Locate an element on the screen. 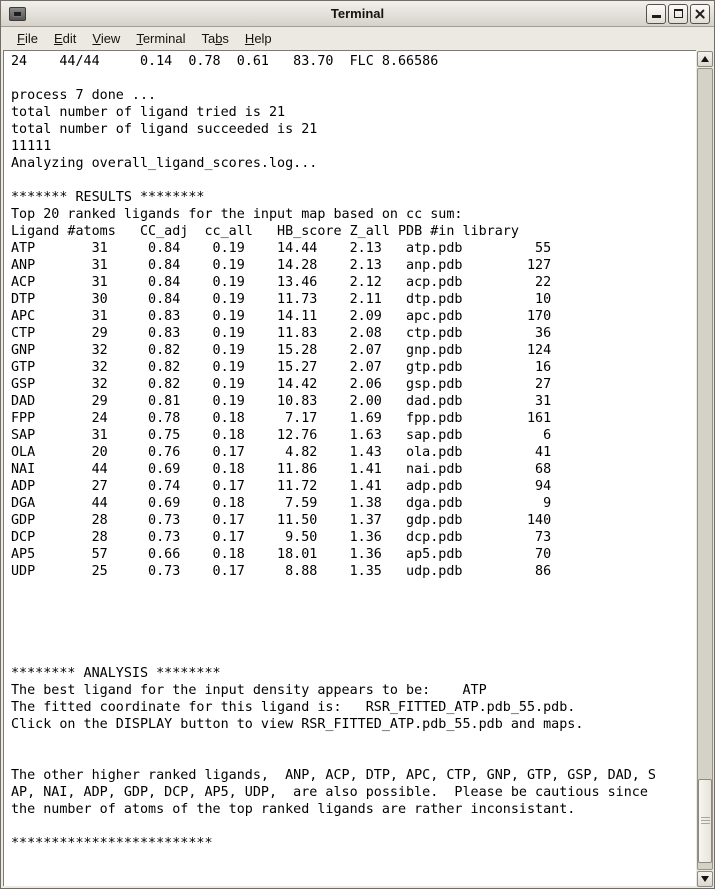 Image resolution: width=715 pixels, height=889 pixels. scroll-down-button is located at coordinates (705, 879).